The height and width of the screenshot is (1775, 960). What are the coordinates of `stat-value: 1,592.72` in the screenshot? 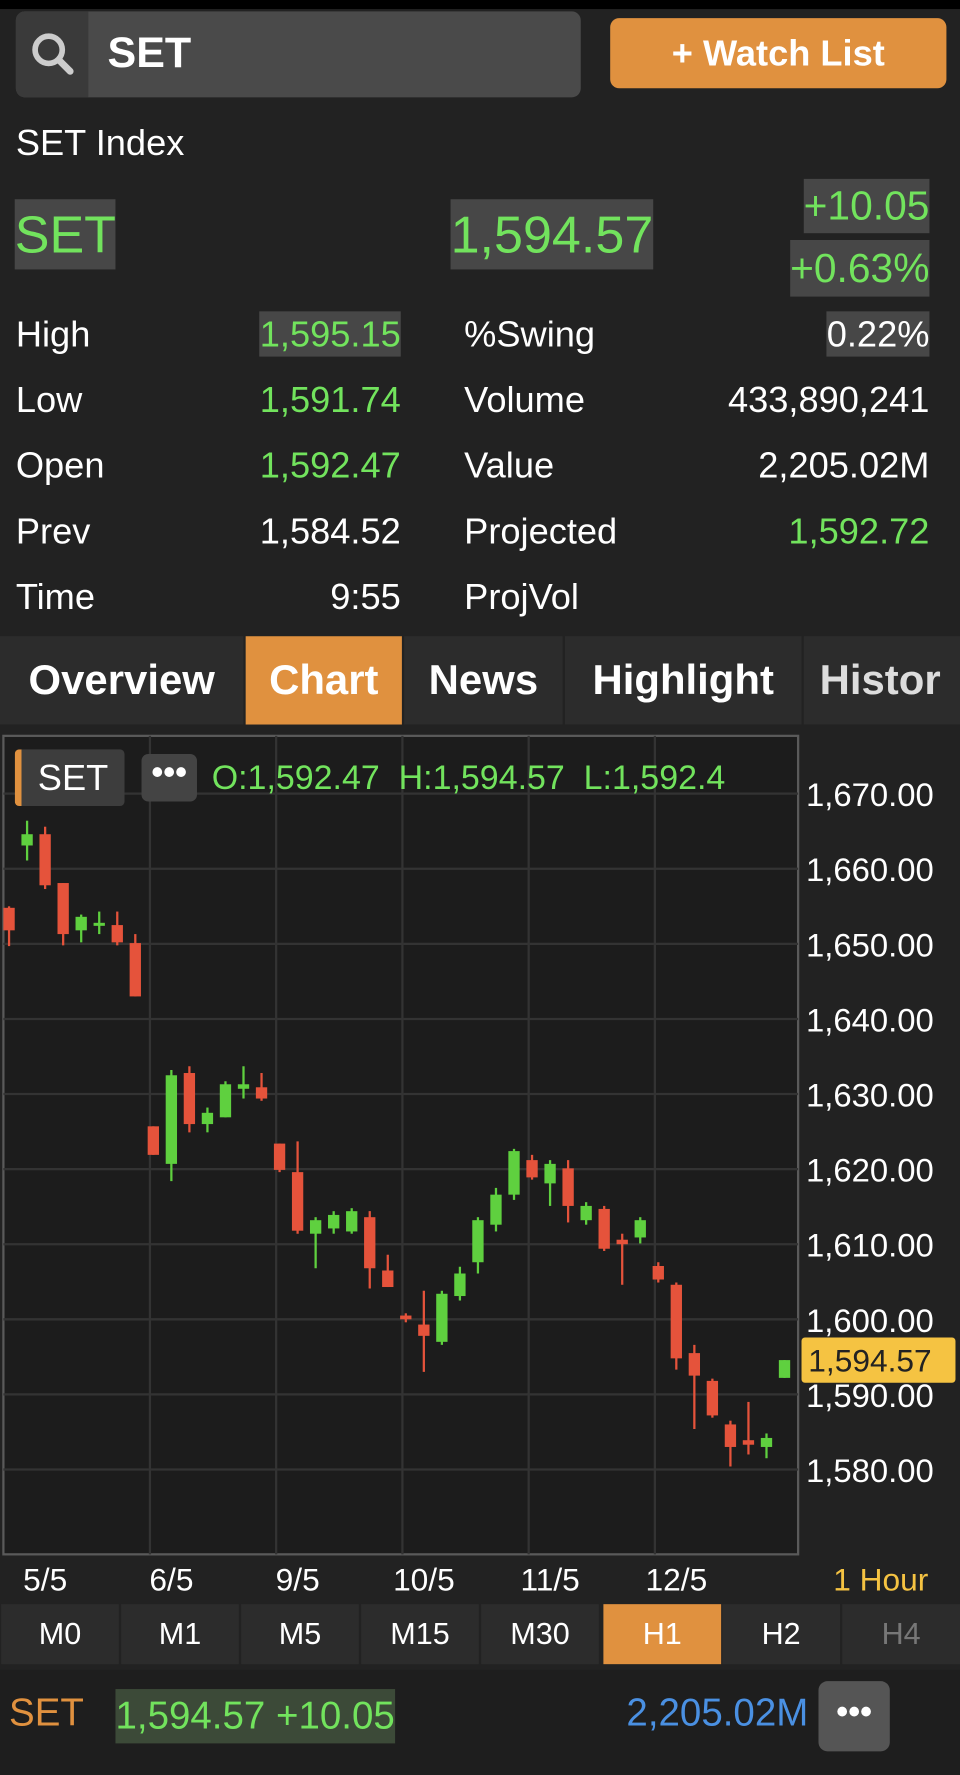 It's located at (859, 531).